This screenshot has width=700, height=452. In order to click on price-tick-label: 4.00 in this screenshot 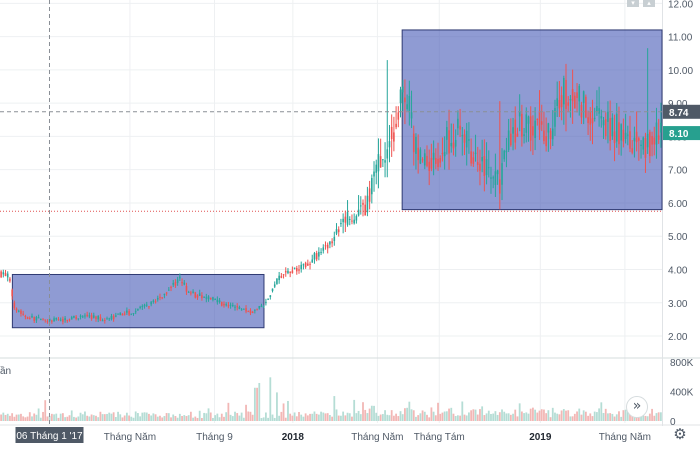, I will do `click(678, 270)`.